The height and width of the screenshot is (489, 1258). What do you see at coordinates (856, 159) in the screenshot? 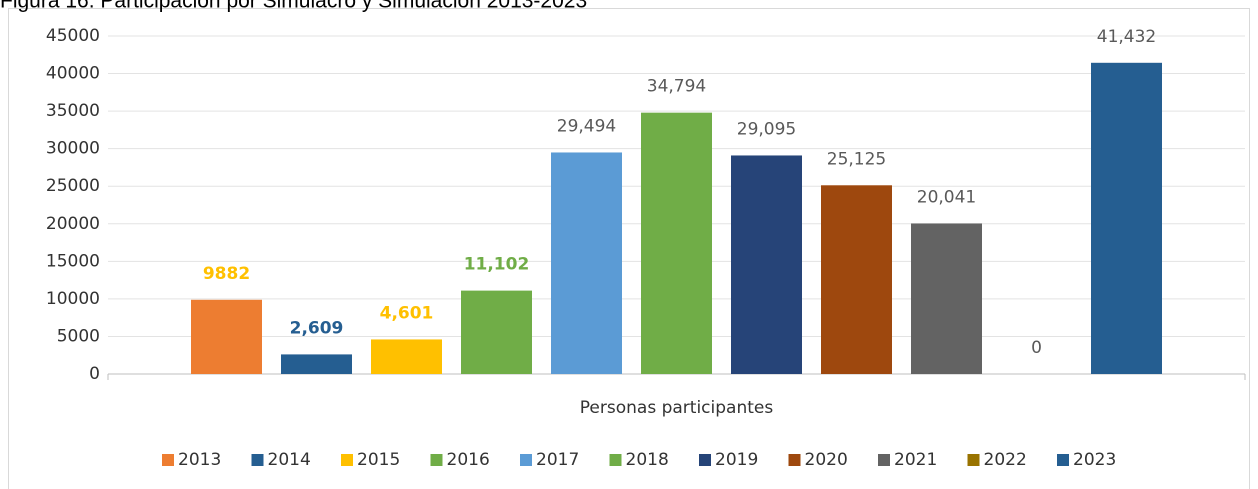
I see `data-label: 25,125` at bounding box center [856, 159].